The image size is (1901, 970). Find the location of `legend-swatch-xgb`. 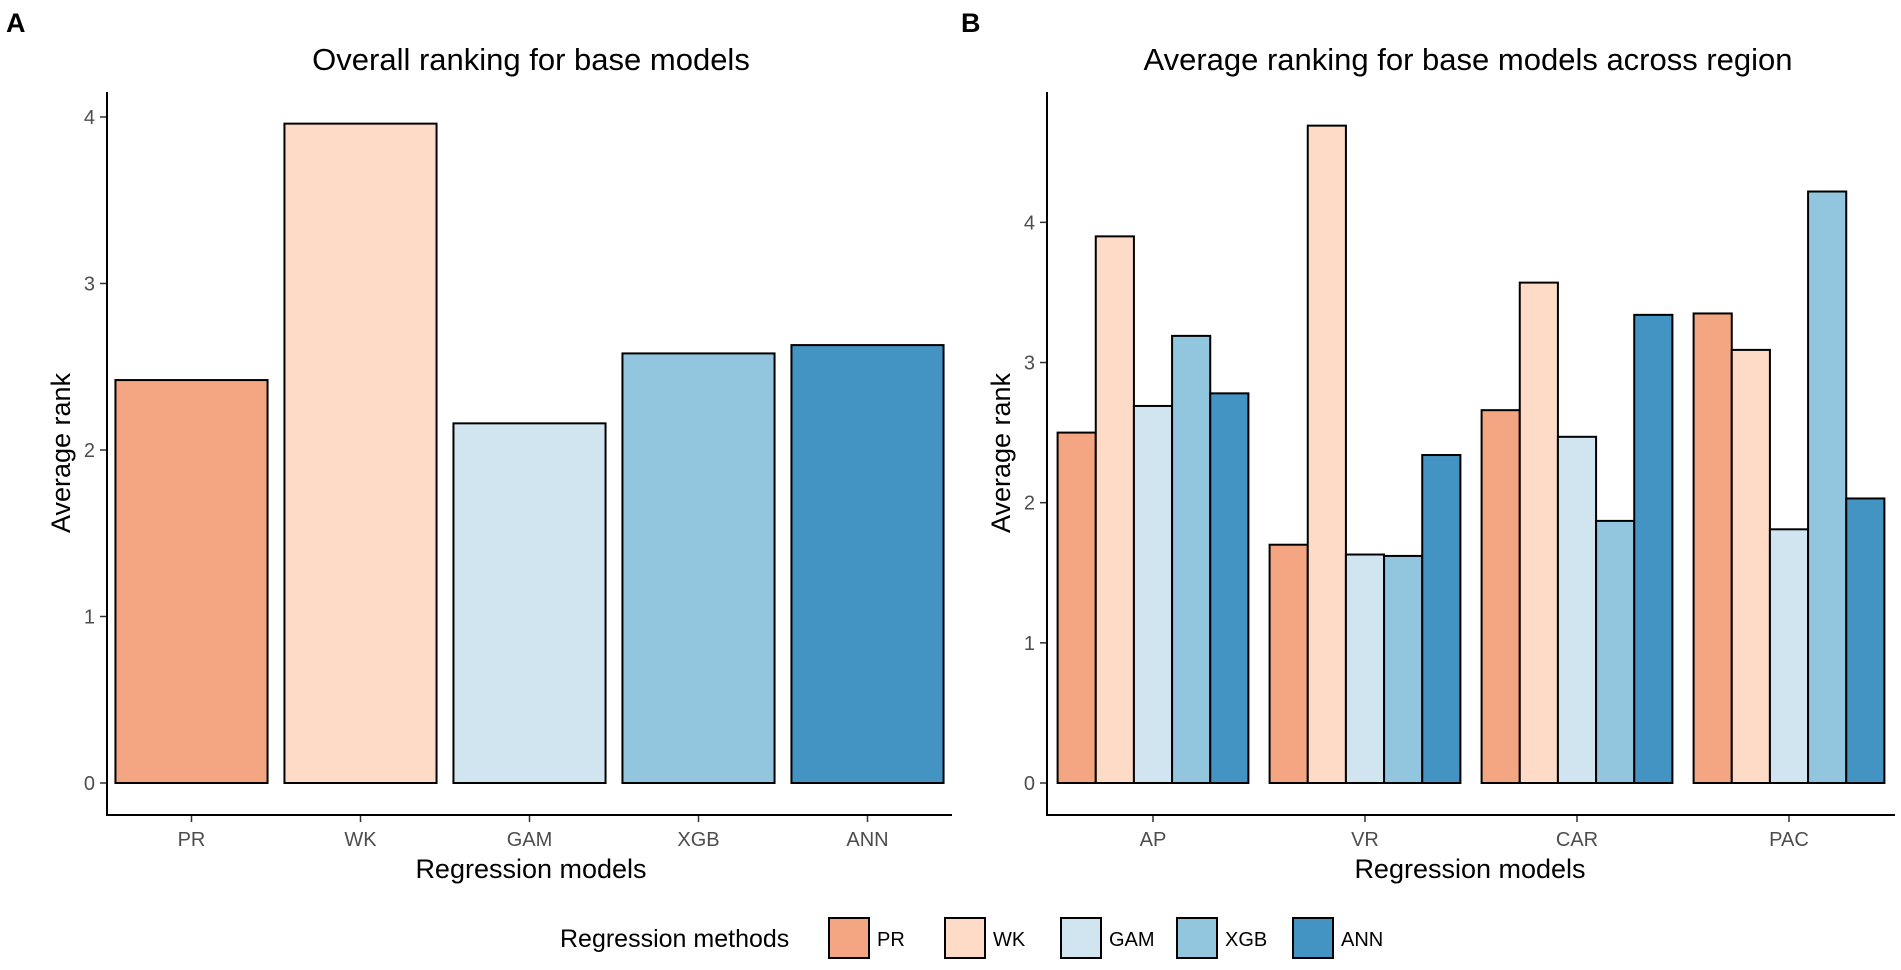

legend-swatch-xgb is located at coordinates (1197, 938).